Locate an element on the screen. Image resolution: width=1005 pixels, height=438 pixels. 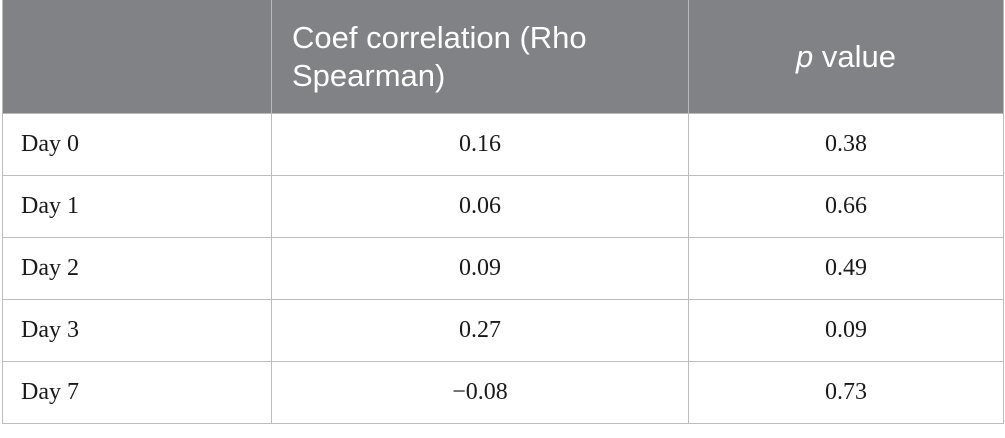
coef-value: 0.09 is located at coordinates (480, 268).